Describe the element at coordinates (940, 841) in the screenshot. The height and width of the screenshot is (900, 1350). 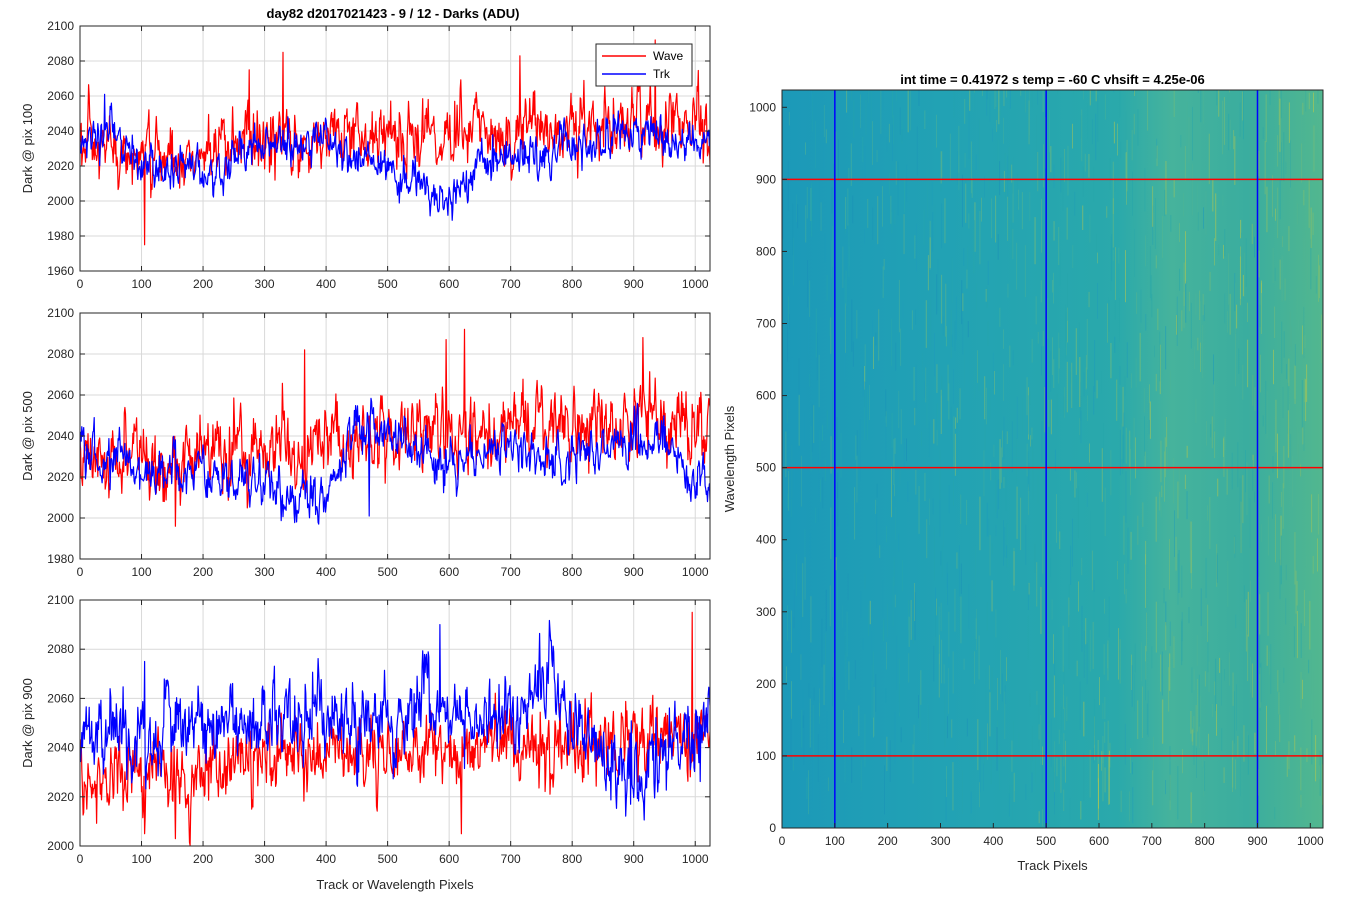
I see `x-tick-label: 300` at that location.